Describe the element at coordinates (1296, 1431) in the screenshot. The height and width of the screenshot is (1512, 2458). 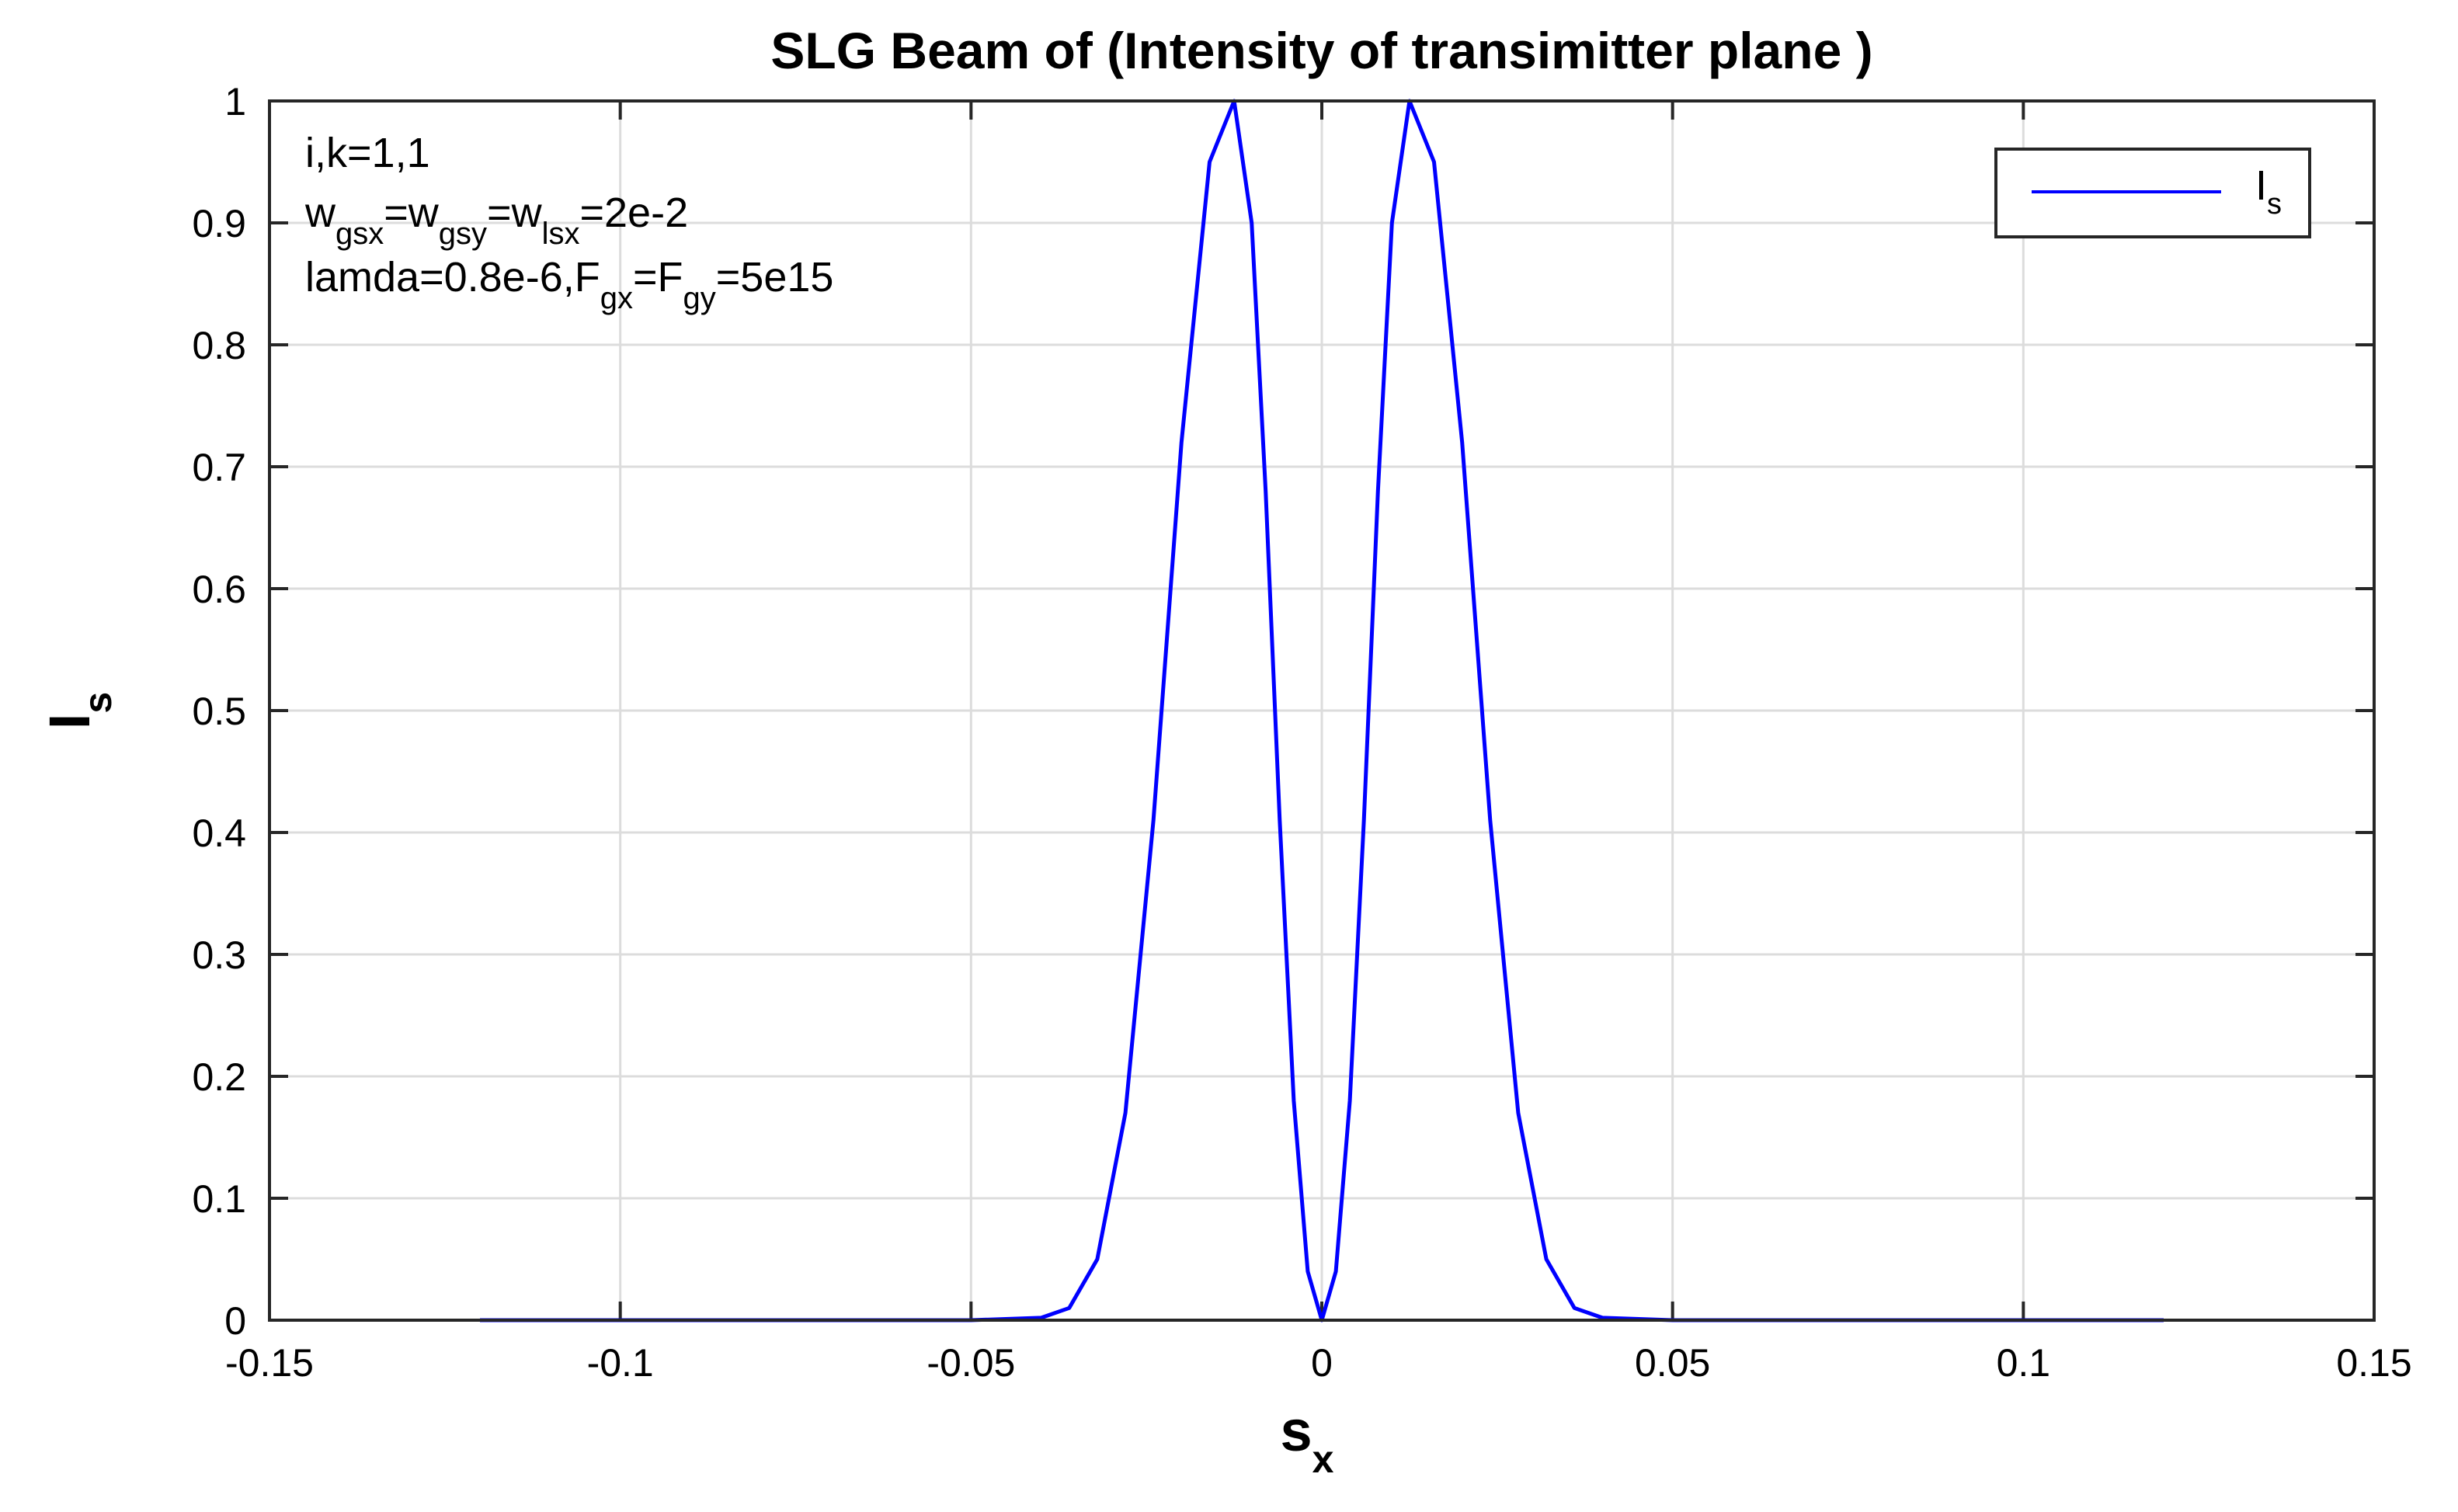
I see `x-axis-label-main: s` at that location.